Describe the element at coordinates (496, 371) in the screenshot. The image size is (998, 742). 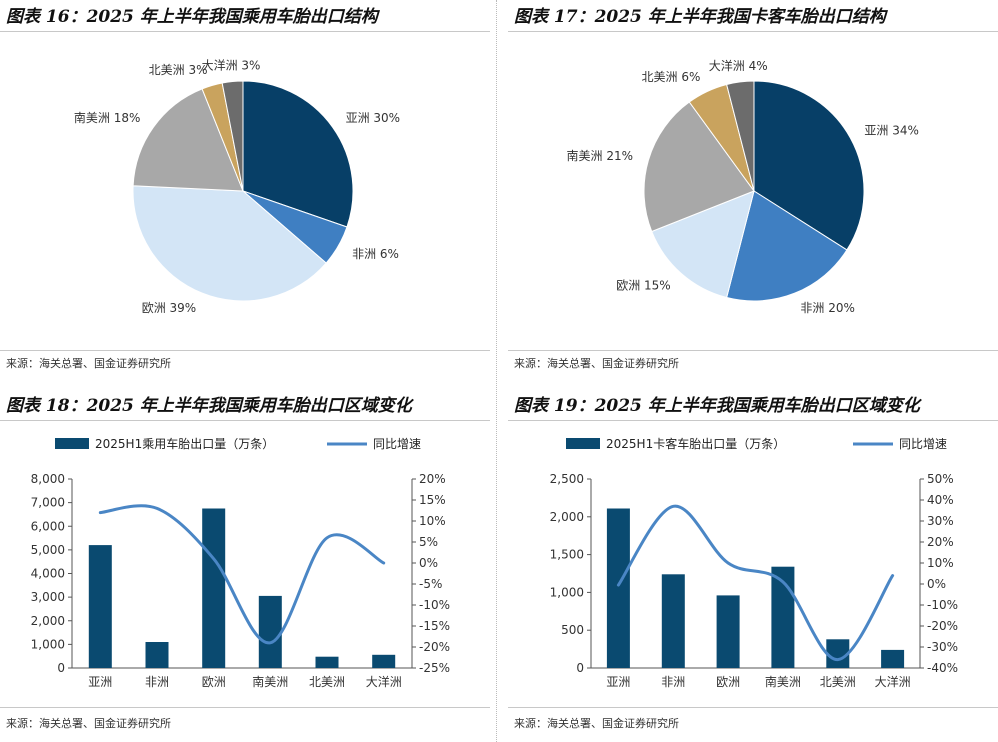
I see `panel-divider` at that location.